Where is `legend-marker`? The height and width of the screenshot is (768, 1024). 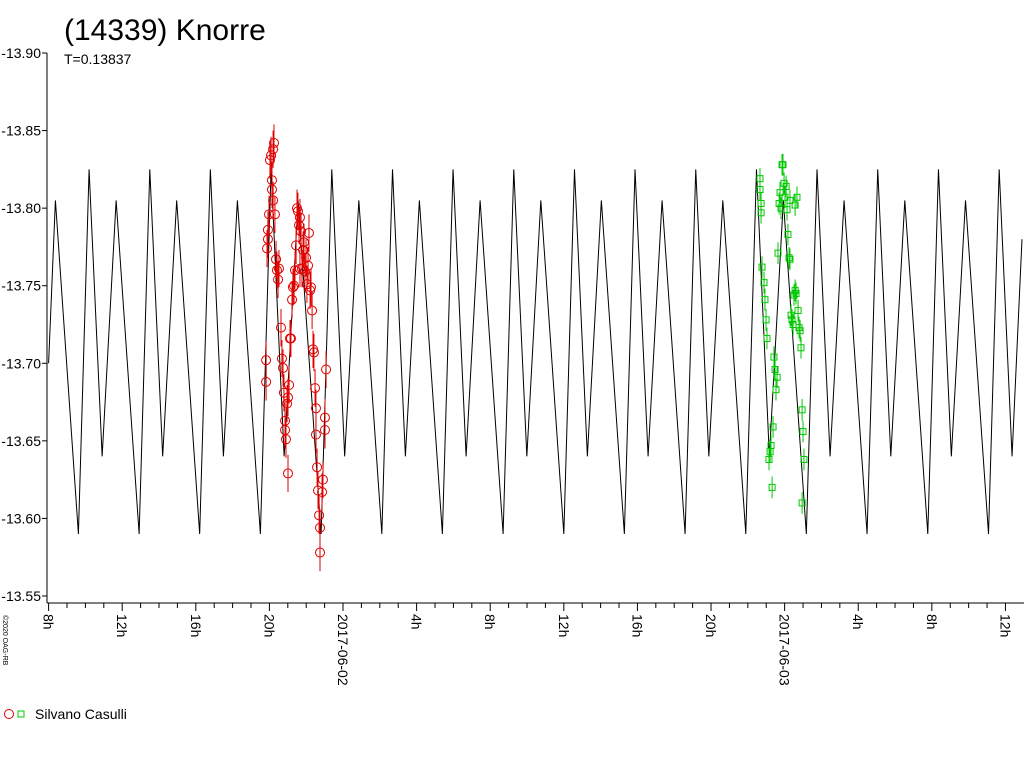
legend-marker is located at coordinates (9, 714).